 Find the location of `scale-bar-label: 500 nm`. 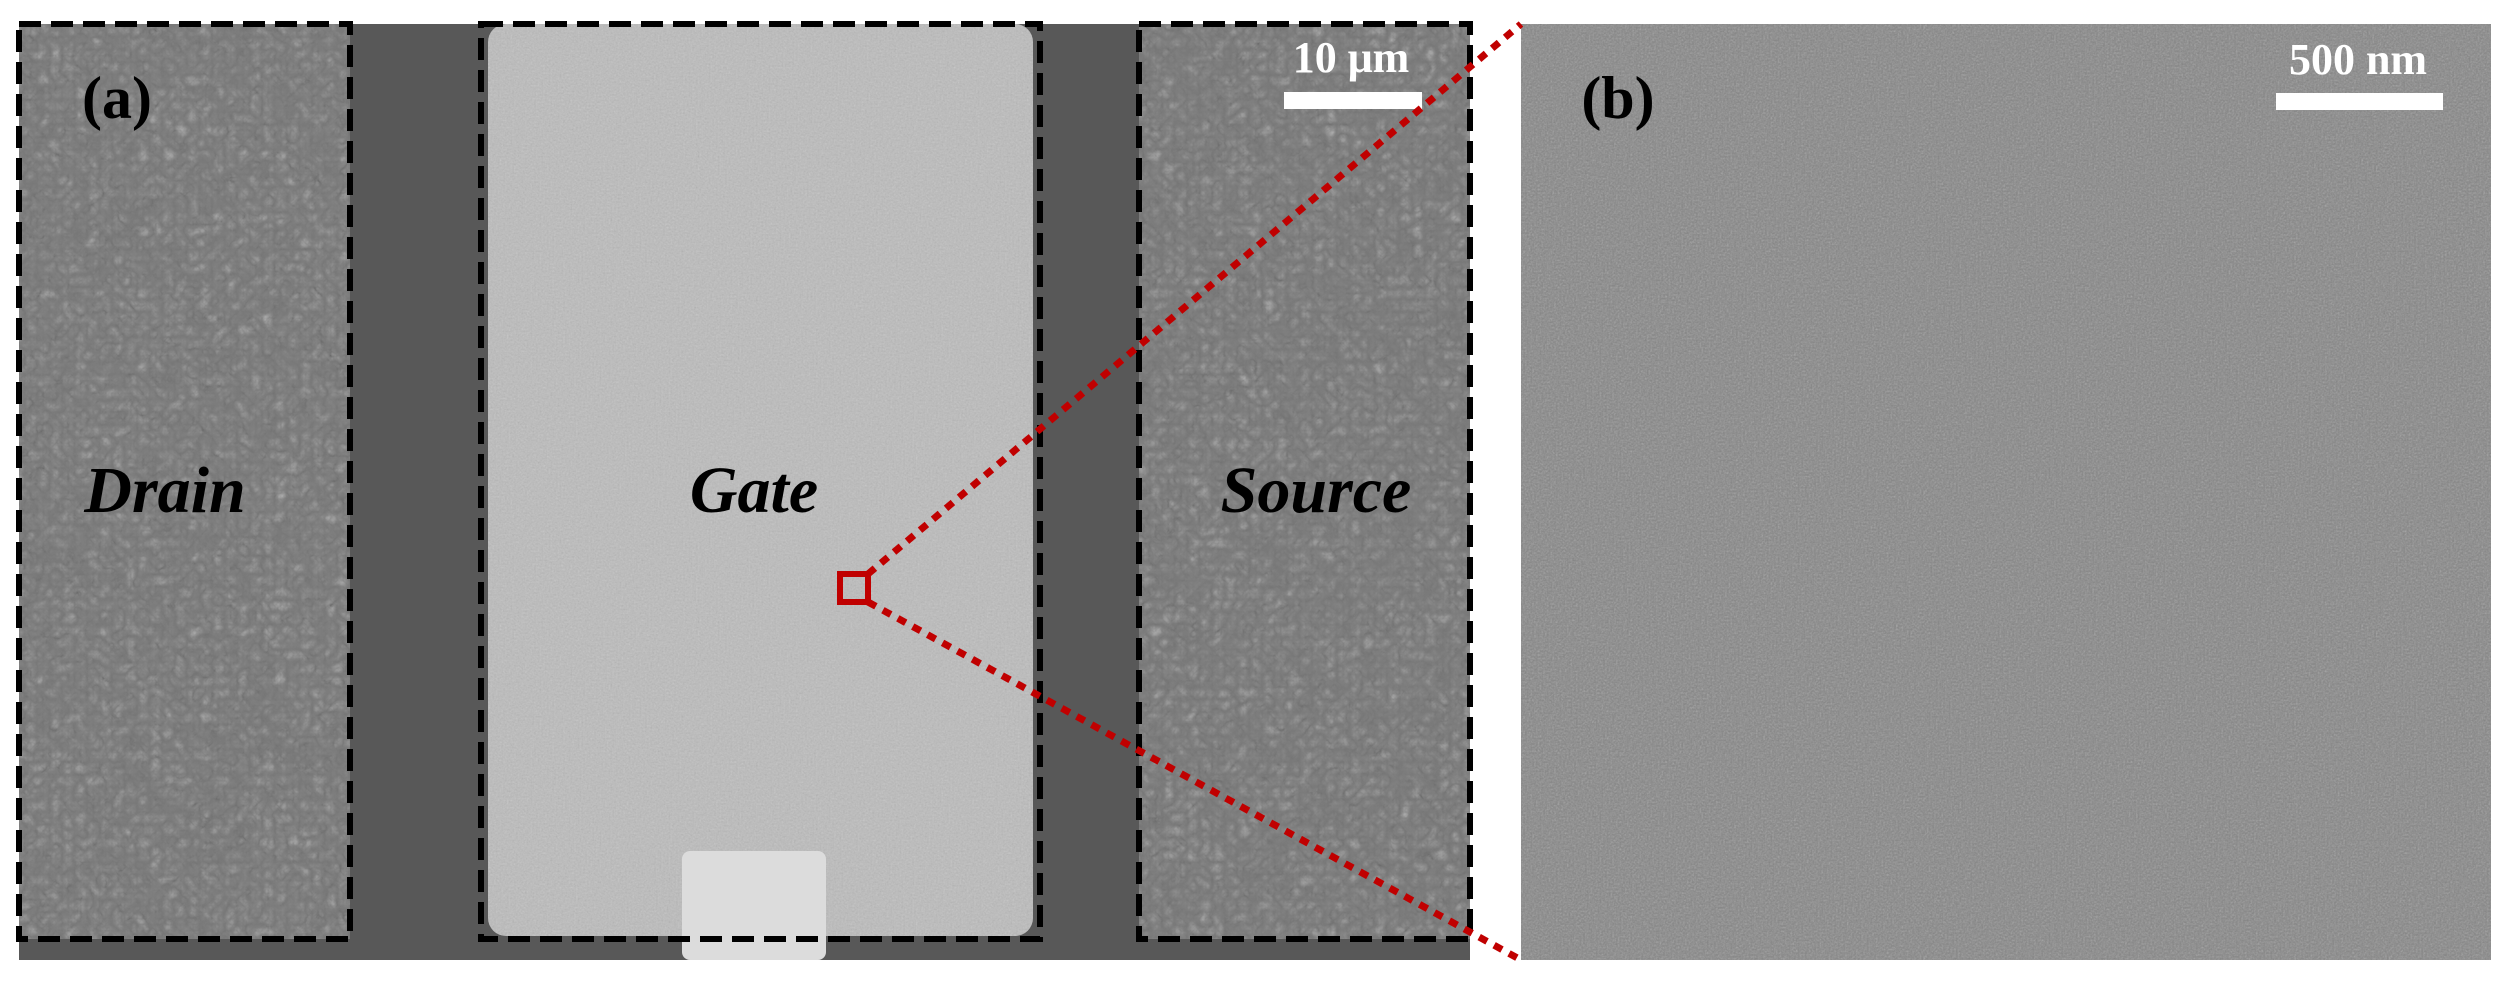

scale-bar-label: 500 nm is located at coordinates (2358, 59).